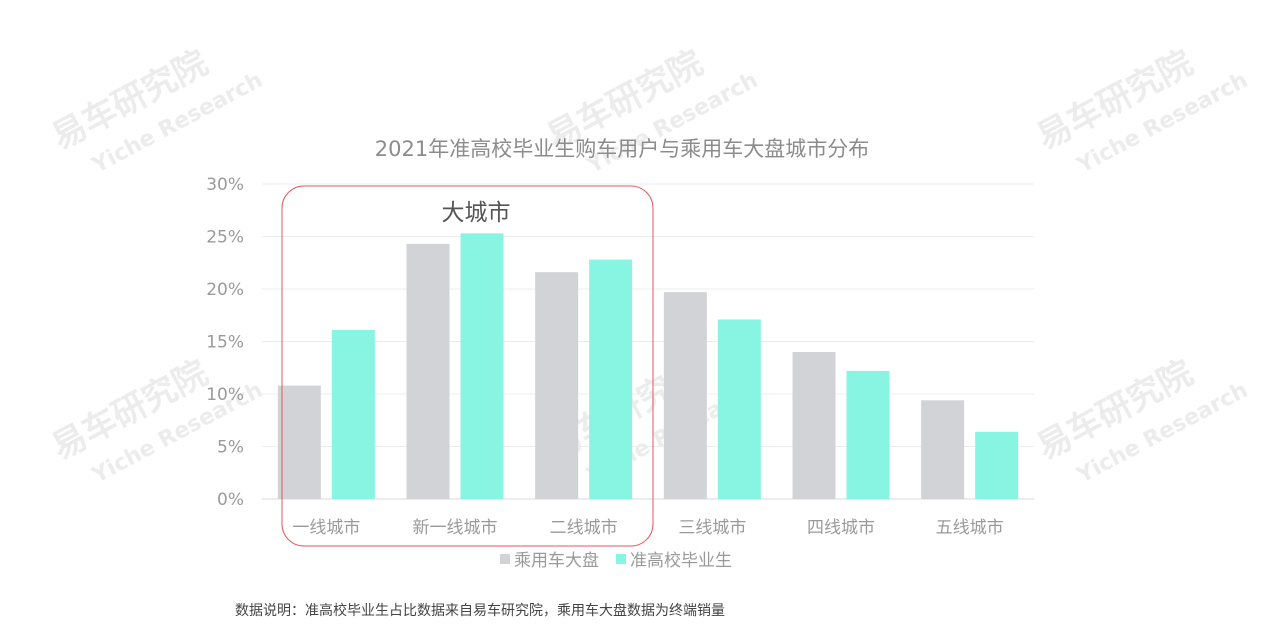 The image size is (1269, 628). What do you see at coordinates (225, 290) in the screenshot?
I see `y-tick-label: 20%` at bounding box center [225, 290].